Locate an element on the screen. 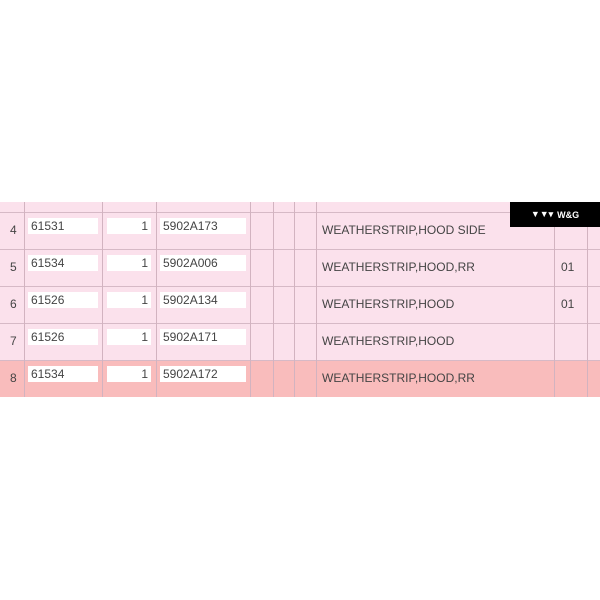 Image resolution: width=600 pixels, height=600 pixels. logo-text: W&G is located at coordinates (568, 214).